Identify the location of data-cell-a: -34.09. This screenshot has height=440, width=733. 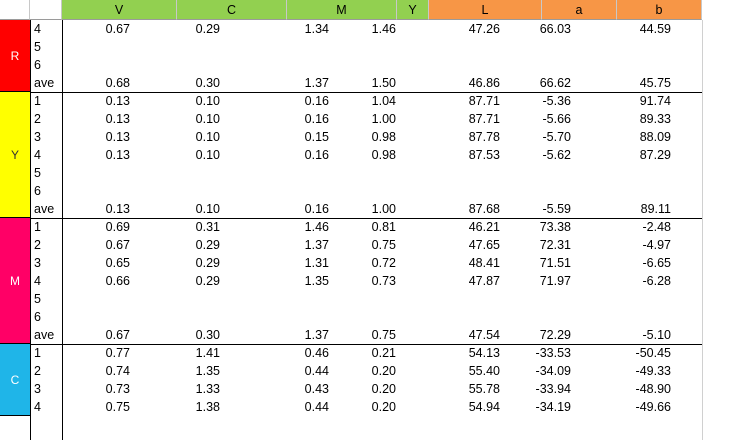
(553, 371).